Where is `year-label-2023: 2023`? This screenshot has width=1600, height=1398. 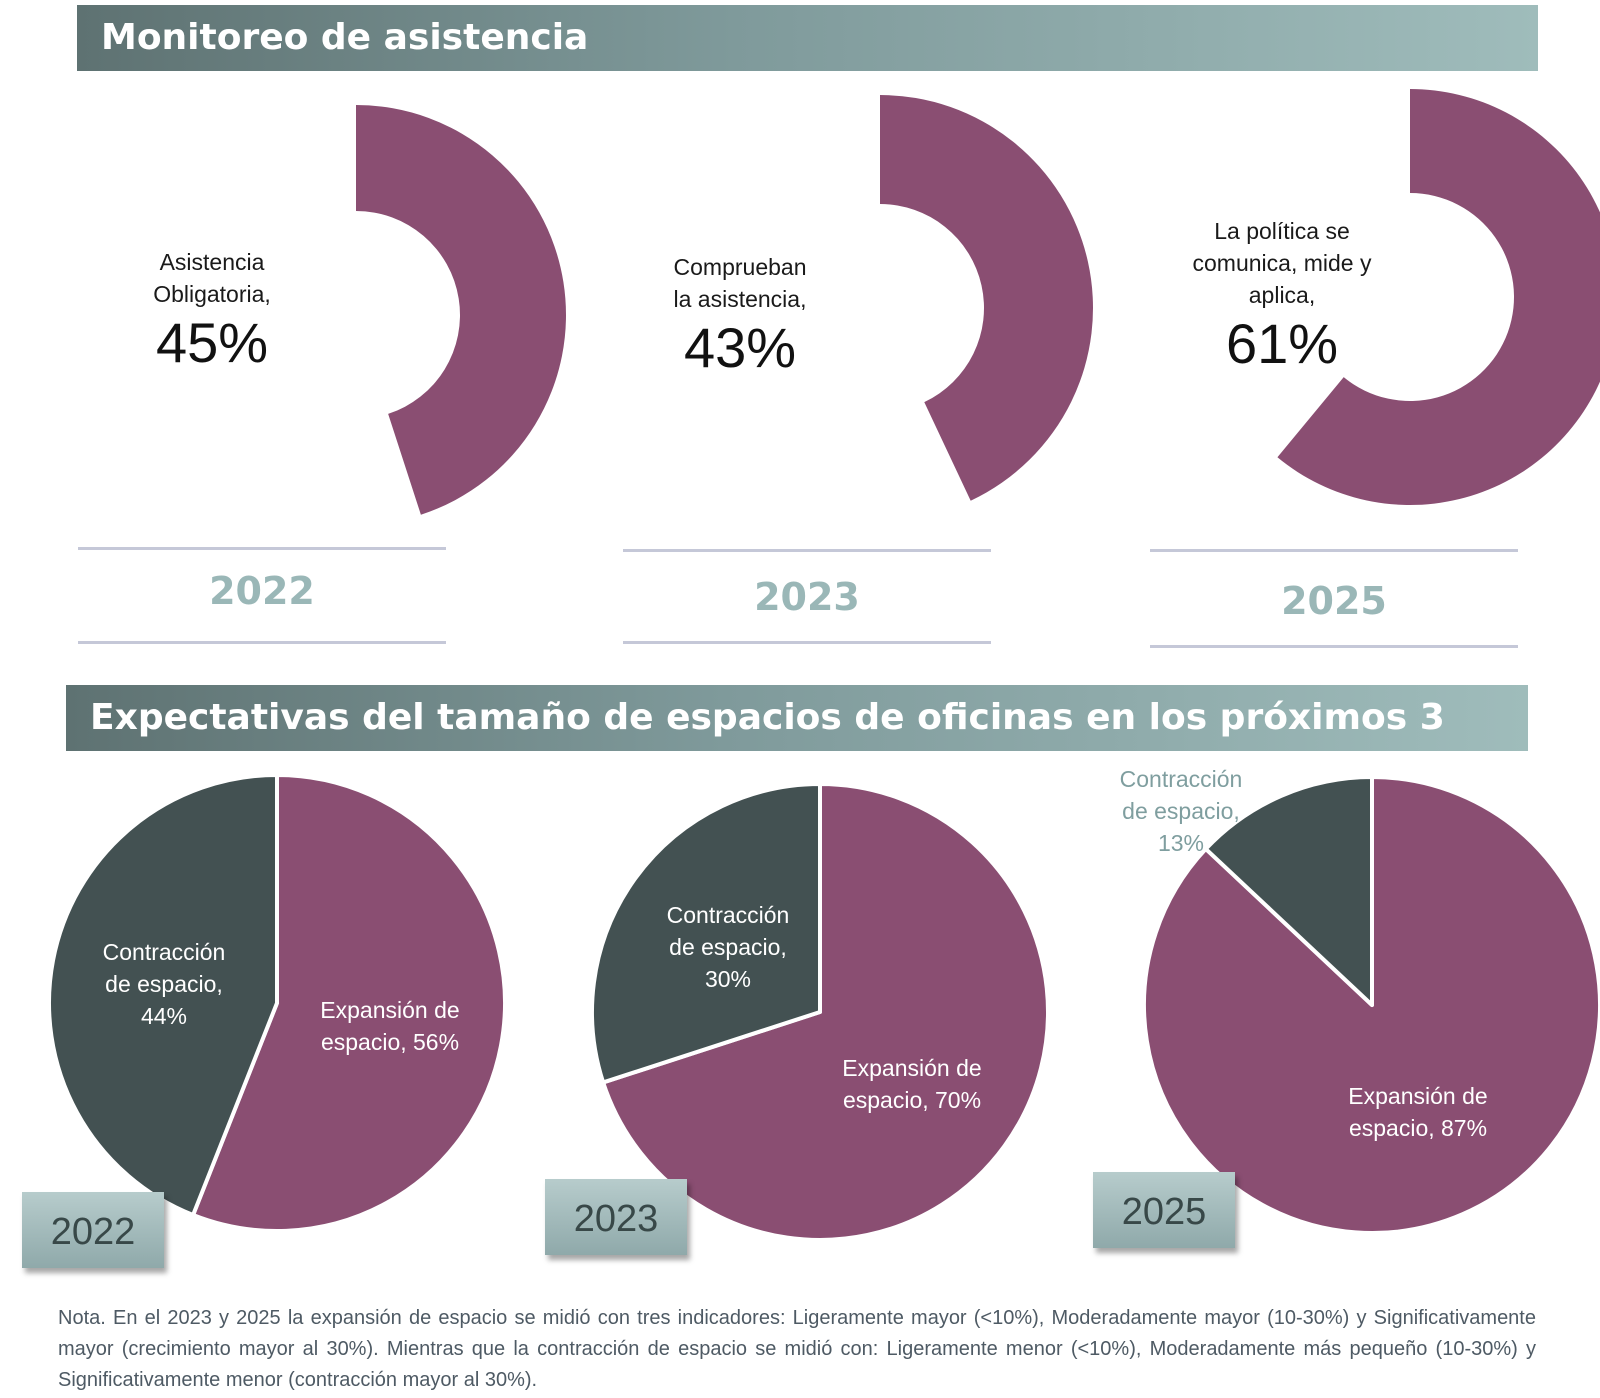
year-label-2023: 2023 is located at coordinates (807, 597).